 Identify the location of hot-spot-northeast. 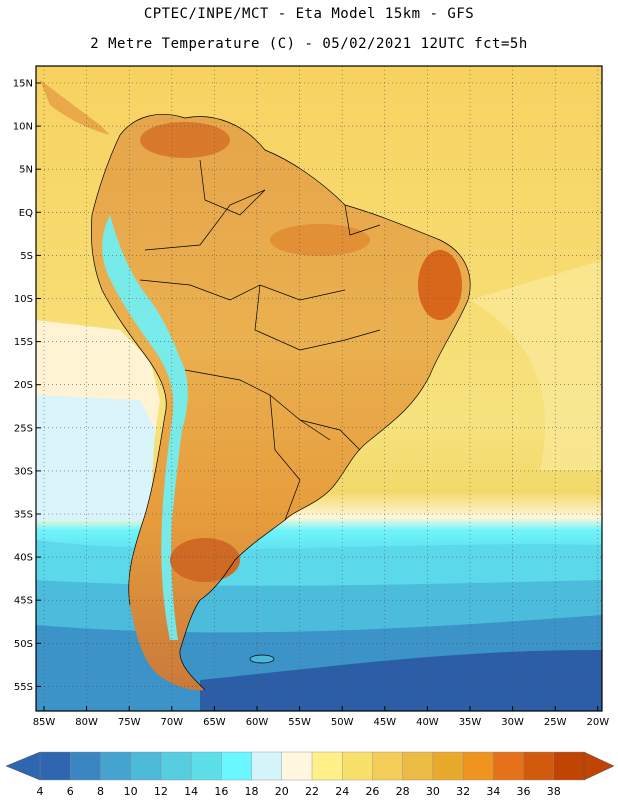
(440, 285).